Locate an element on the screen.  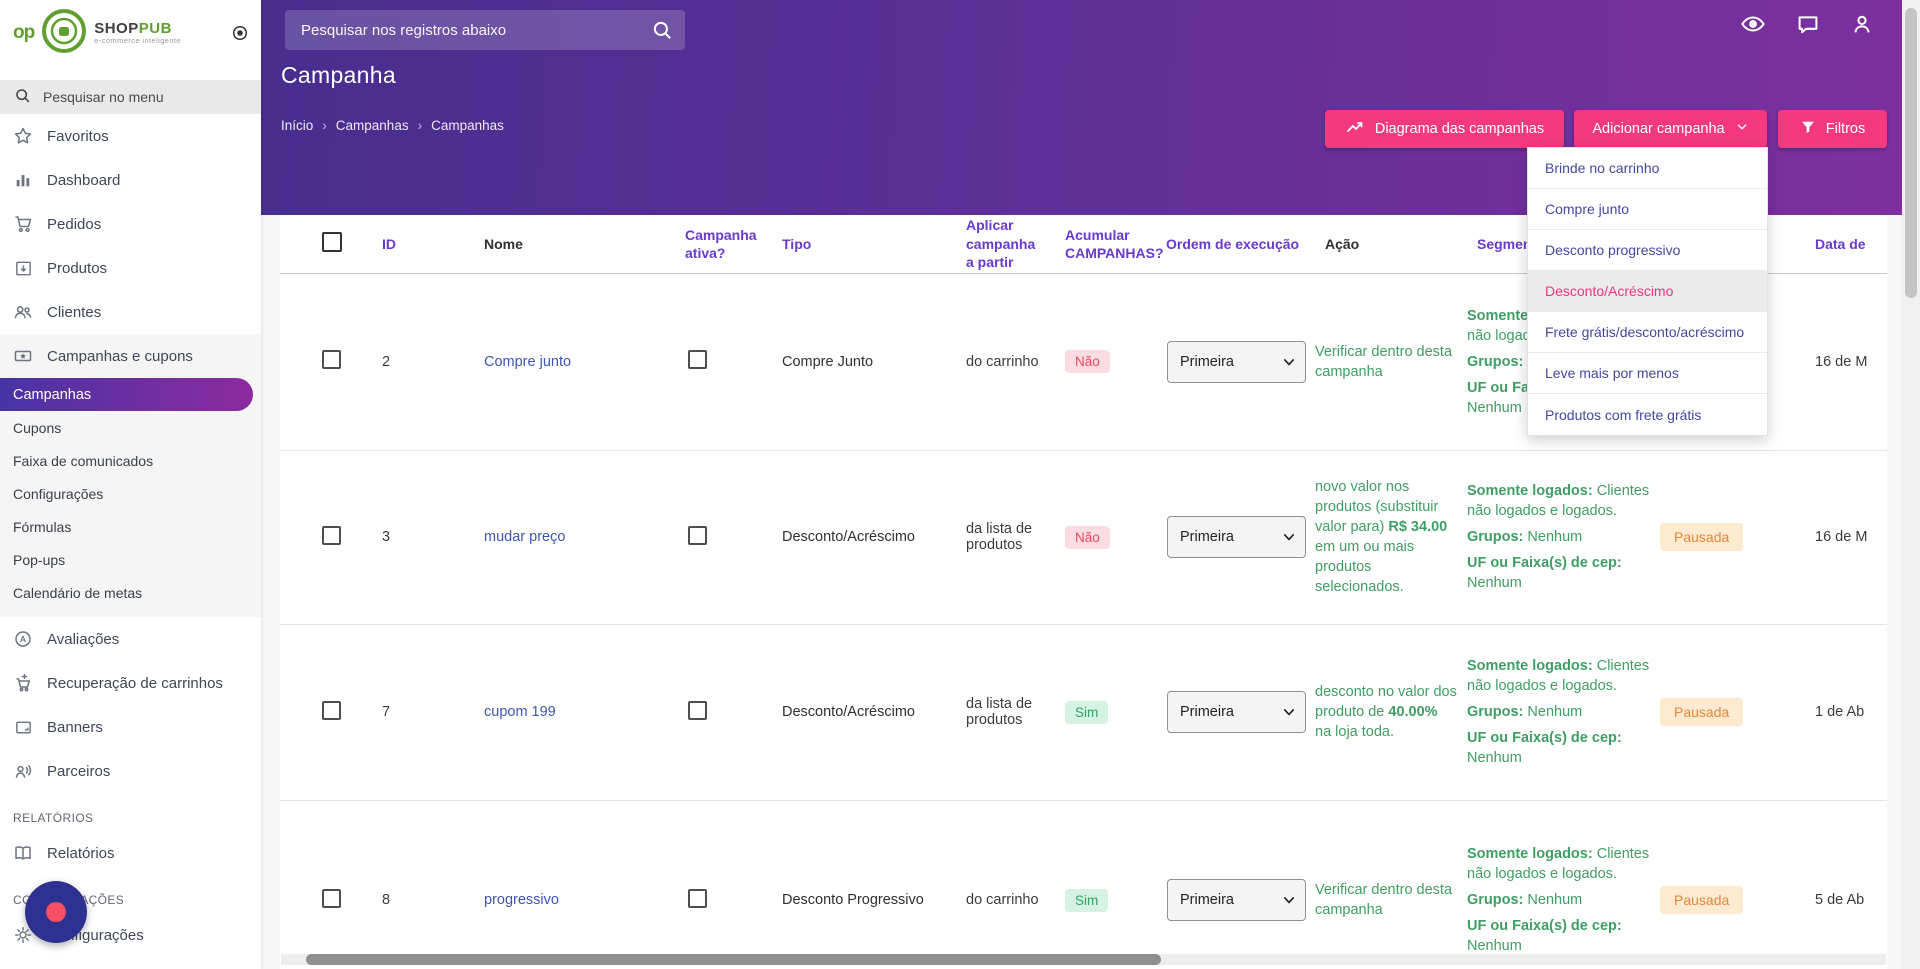
campaign-diagram-button: Diagrama das campanhas is located at coordinates (1444, 129).